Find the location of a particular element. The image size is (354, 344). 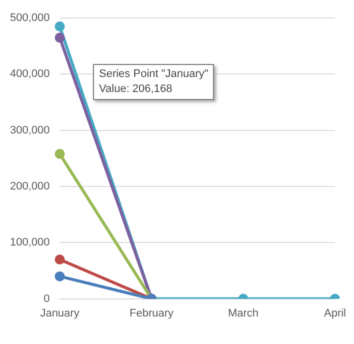

y-tick-label: 0 is located at coordinates (47, 298).